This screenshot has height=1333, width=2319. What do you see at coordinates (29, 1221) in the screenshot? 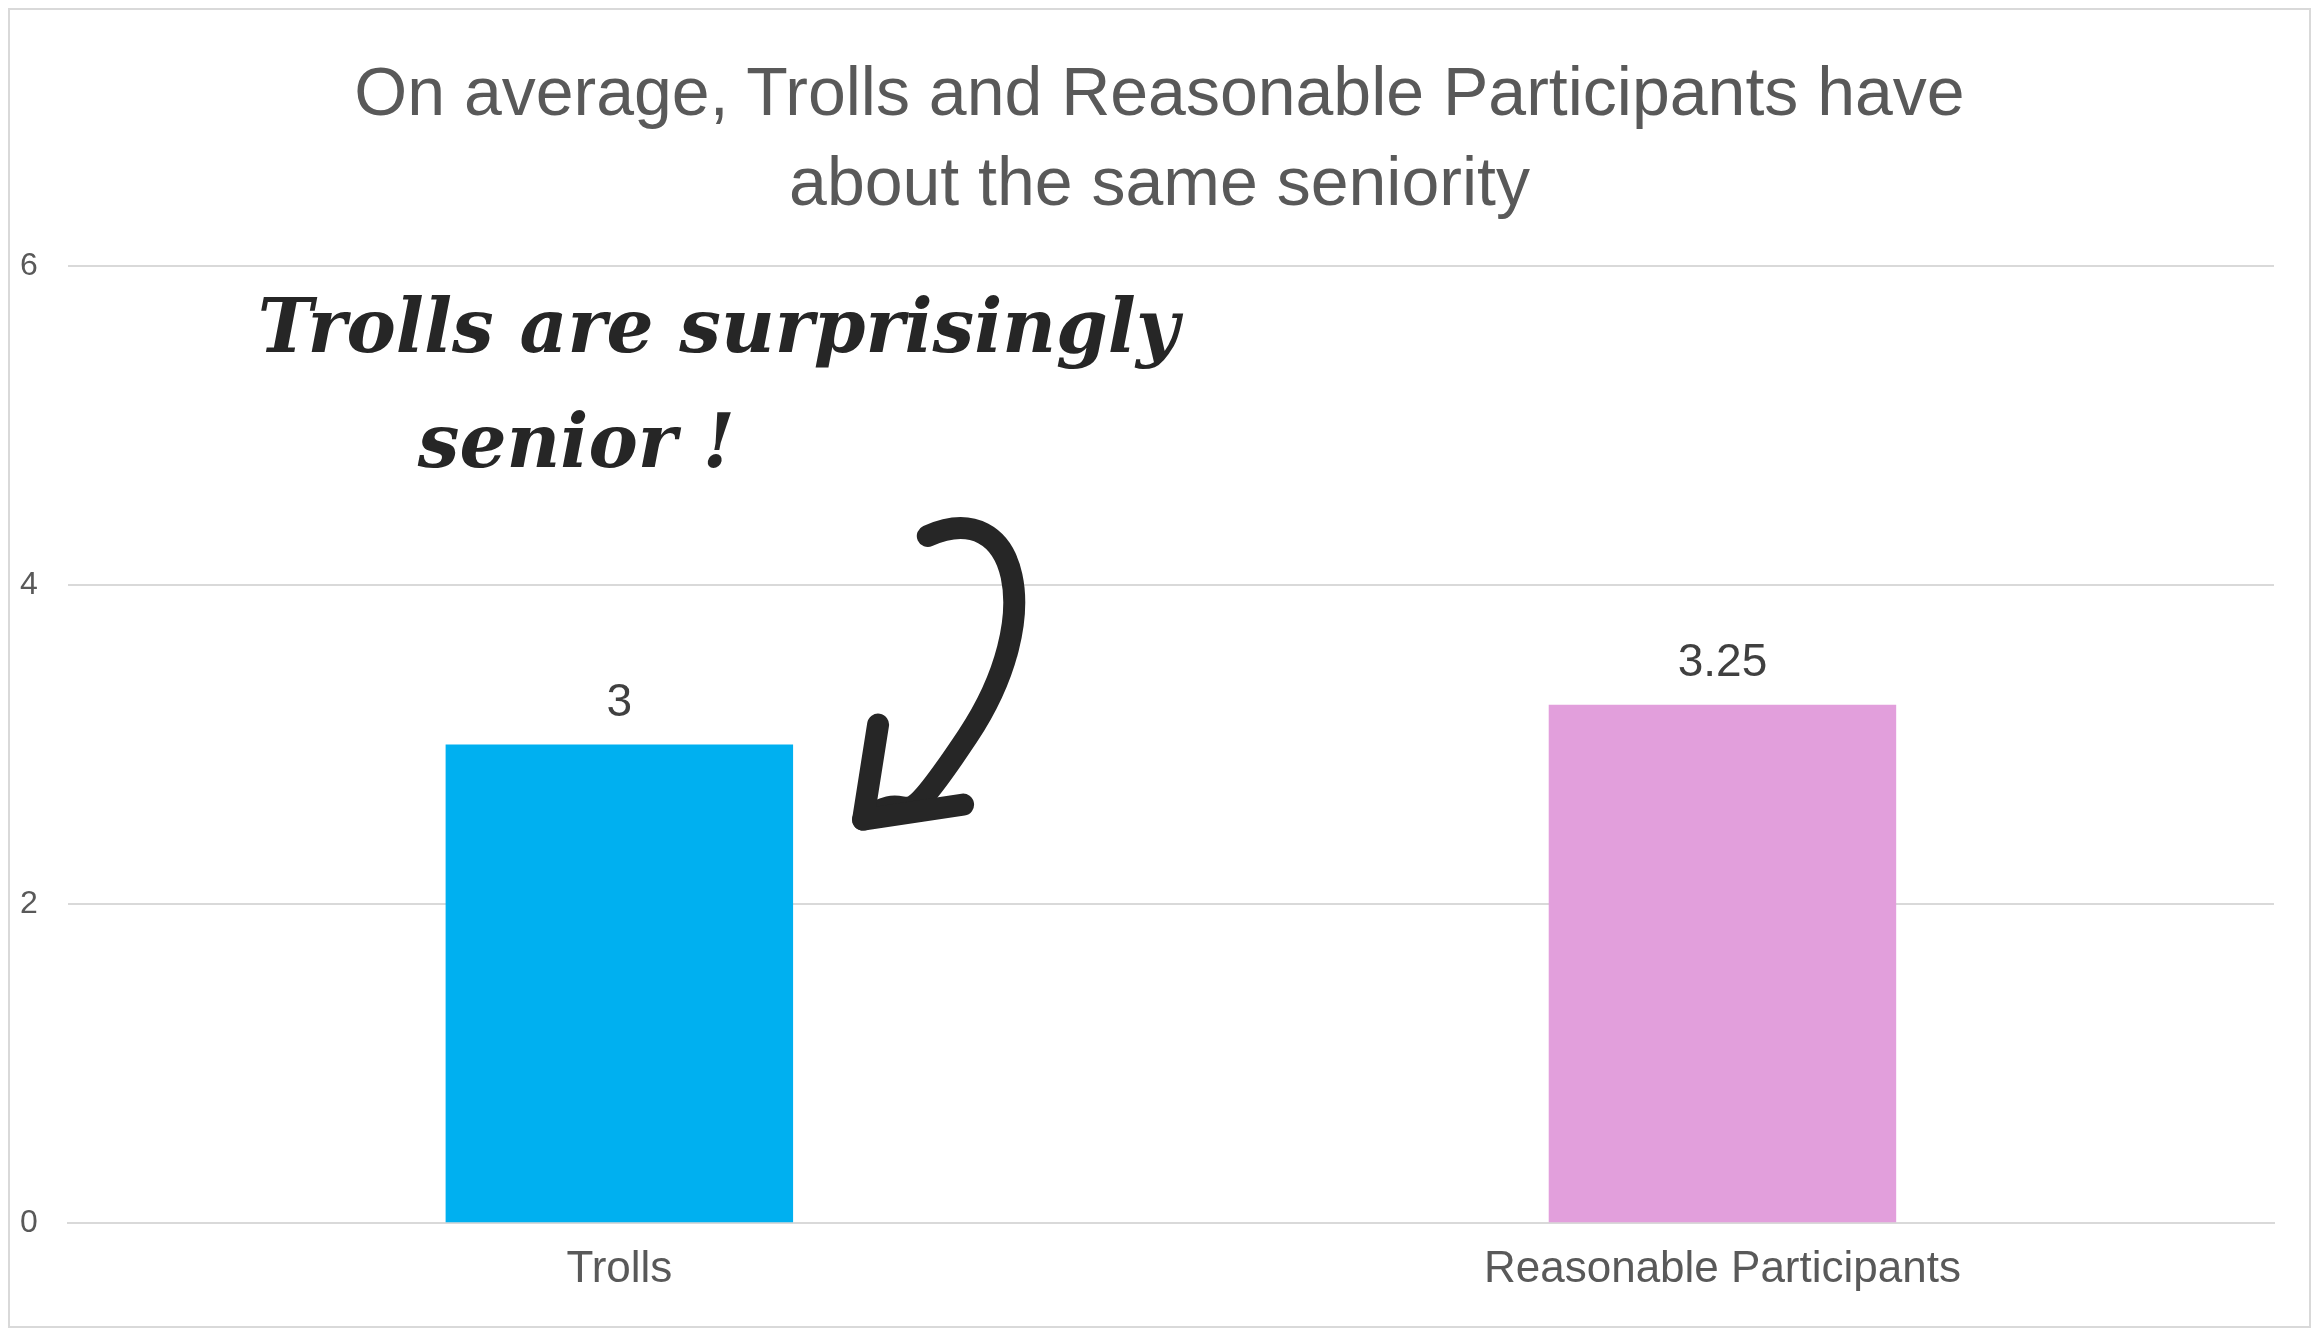
I see `y-tick-label: 0` at bounding box center [29, 1221].